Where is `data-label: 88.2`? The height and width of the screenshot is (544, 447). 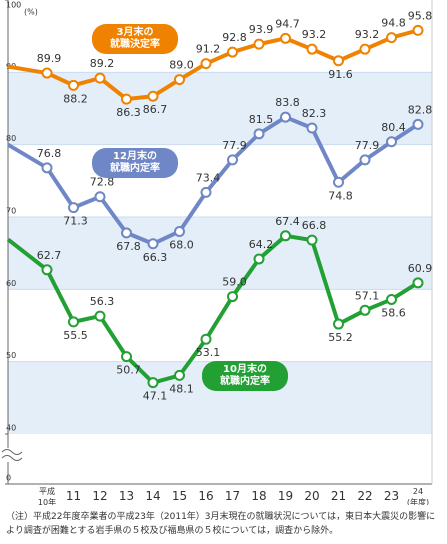
data-label: 88.2 is located at coordinates (75, 98).